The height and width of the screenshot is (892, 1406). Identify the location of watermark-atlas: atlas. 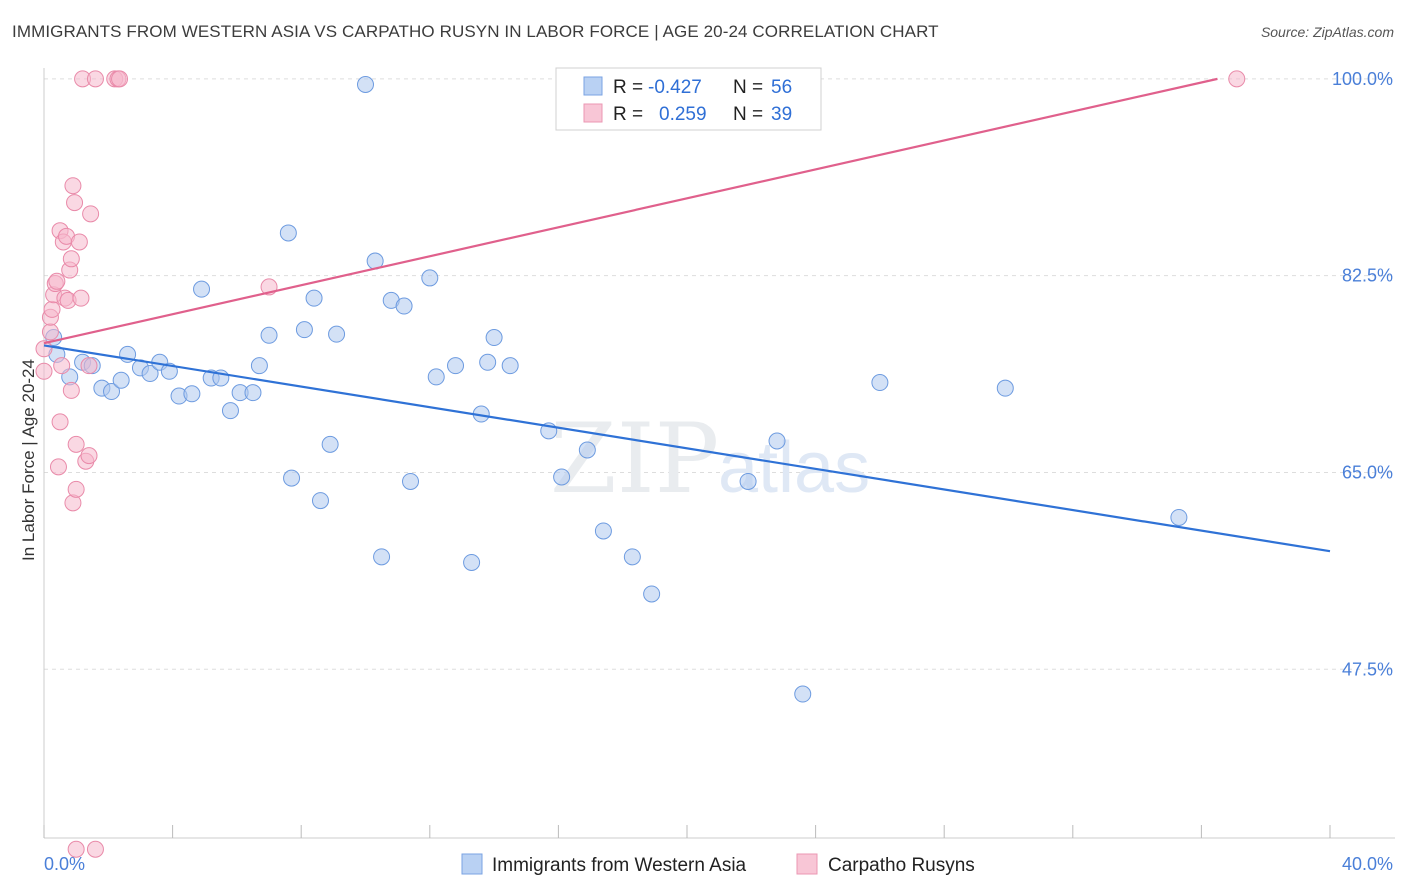
(794, 468).